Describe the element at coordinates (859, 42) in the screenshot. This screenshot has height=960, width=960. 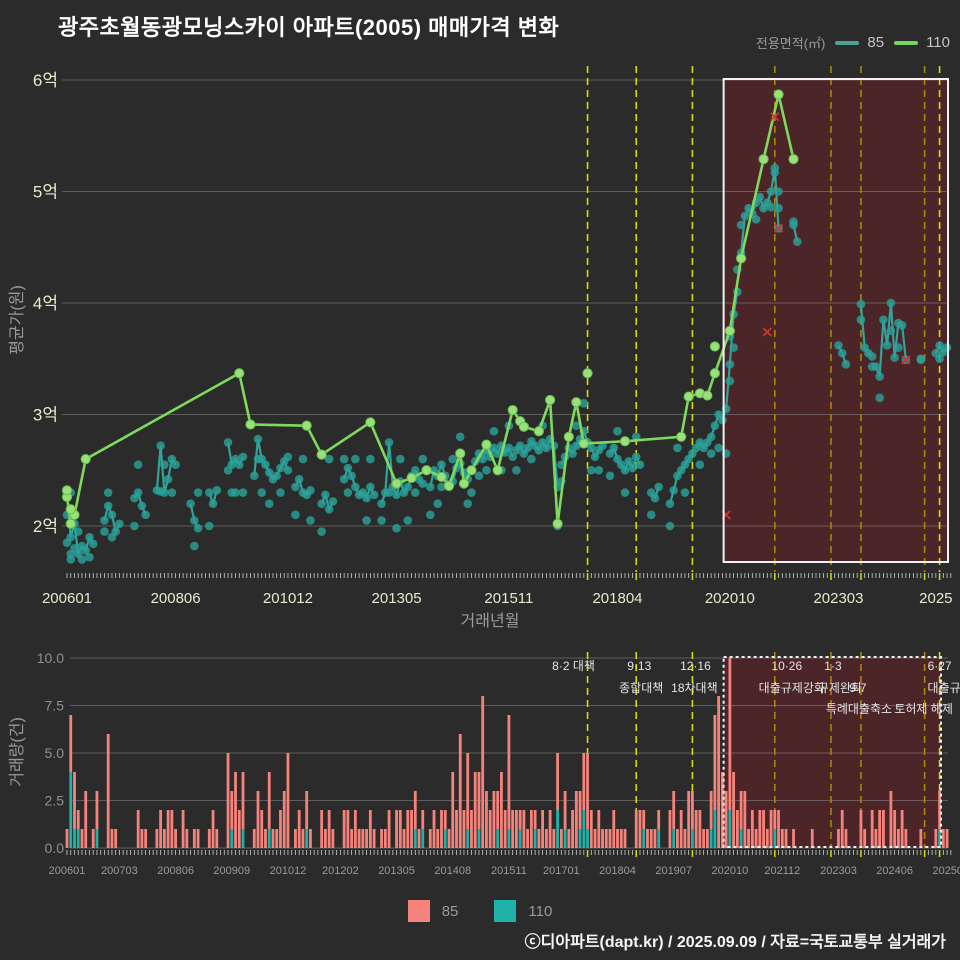
I see `legend-item-85: 85` at that location.